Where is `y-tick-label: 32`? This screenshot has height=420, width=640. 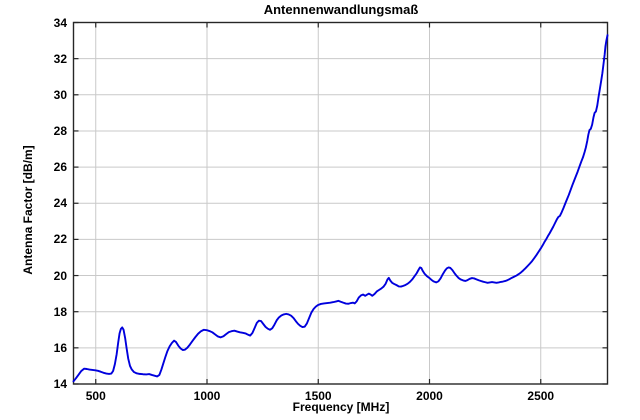 y-tick-label: 32 is located at coordinates (60, 58).